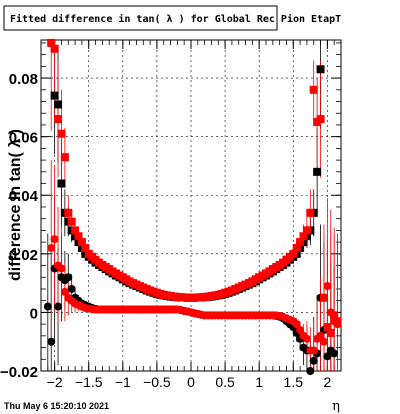 Image resolution: width=400 pixels, height=414 pixels. Describe the element at coordinates (23, 255) in the screenshot. I see `y-tick-label: 0.02` at that location.